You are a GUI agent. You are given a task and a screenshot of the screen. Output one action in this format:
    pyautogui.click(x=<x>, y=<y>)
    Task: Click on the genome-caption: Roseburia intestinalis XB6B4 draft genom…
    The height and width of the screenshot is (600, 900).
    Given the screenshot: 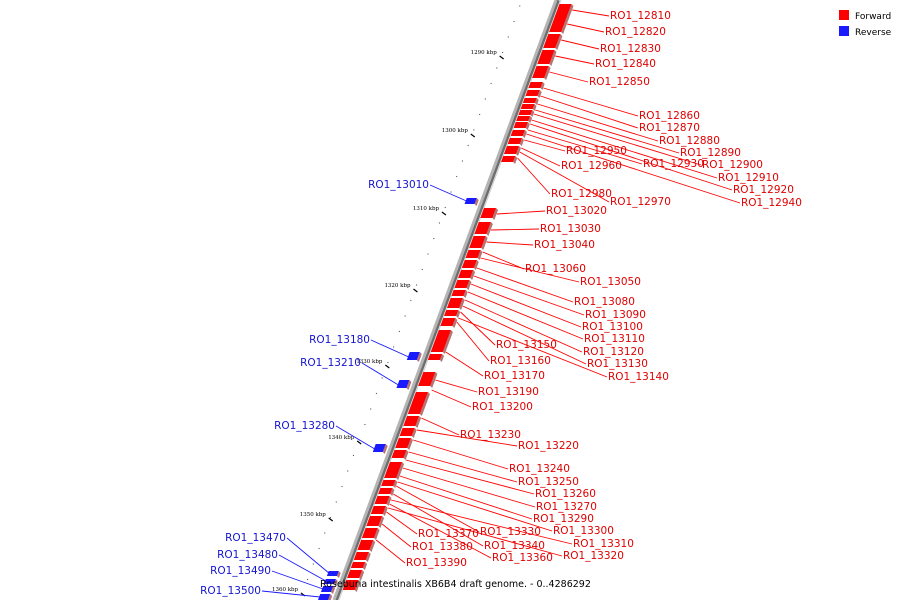 What is the action you would take?
    pyautogui.click(x=455, y=584)
    